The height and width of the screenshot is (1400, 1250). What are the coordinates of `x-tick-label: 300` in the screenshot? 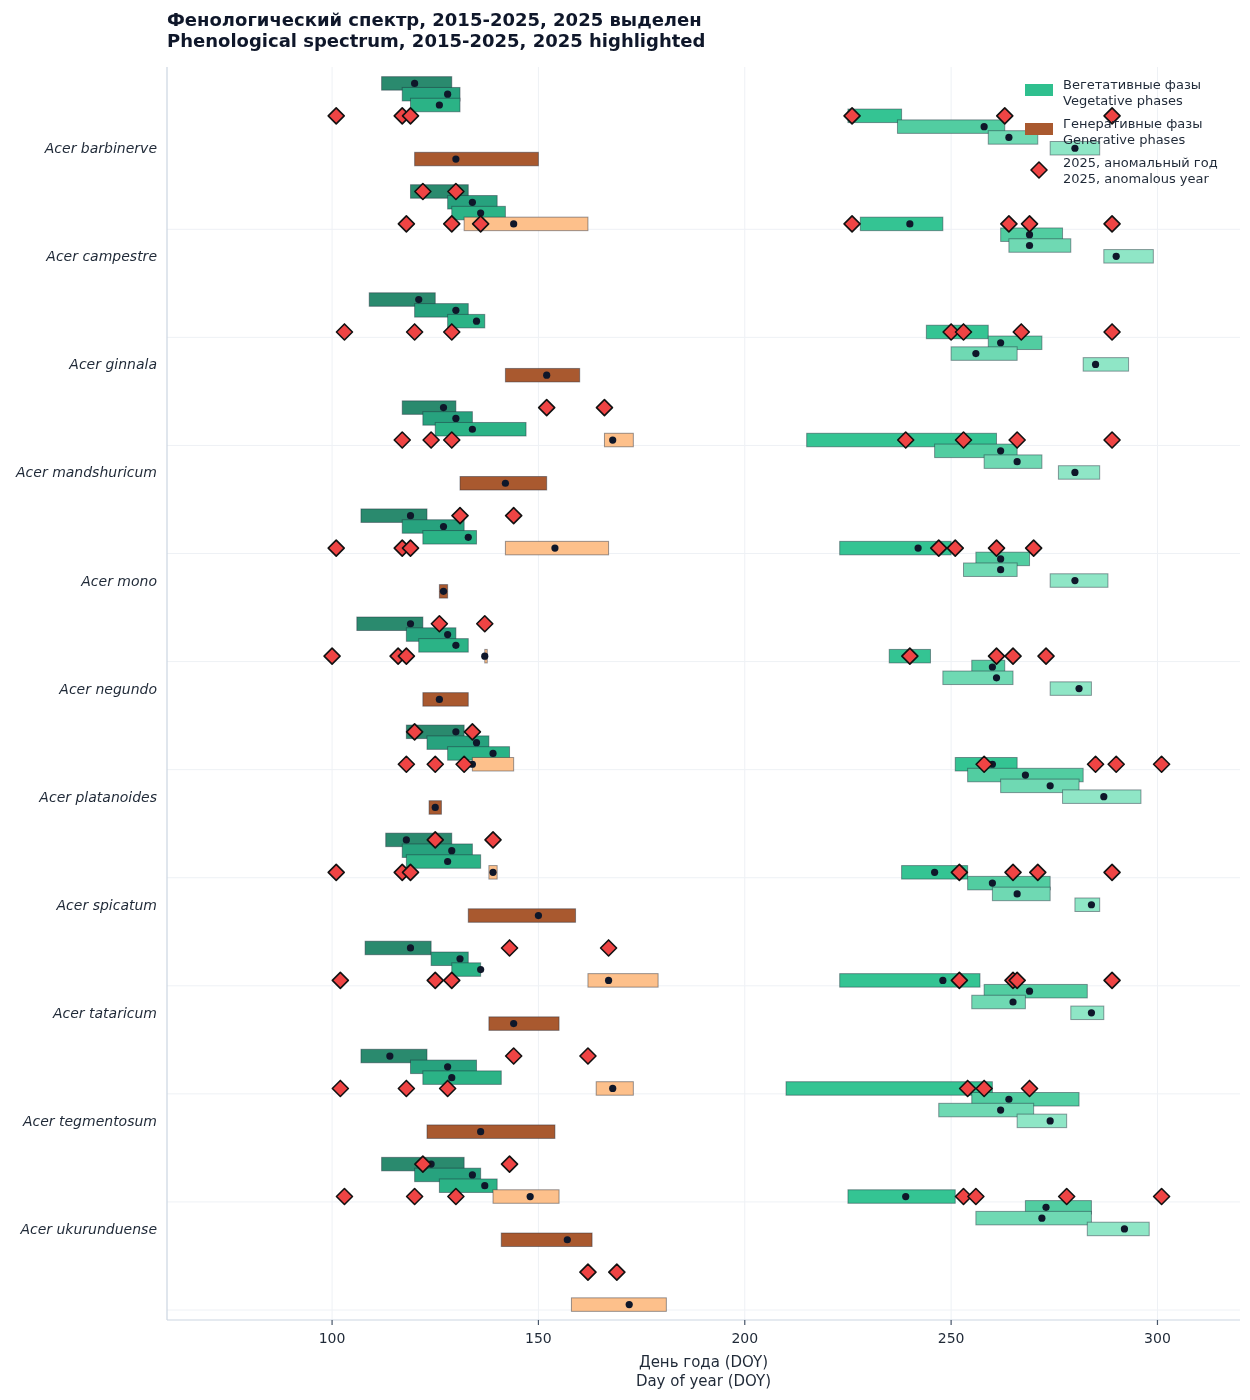 It's located at (1157, 1338).